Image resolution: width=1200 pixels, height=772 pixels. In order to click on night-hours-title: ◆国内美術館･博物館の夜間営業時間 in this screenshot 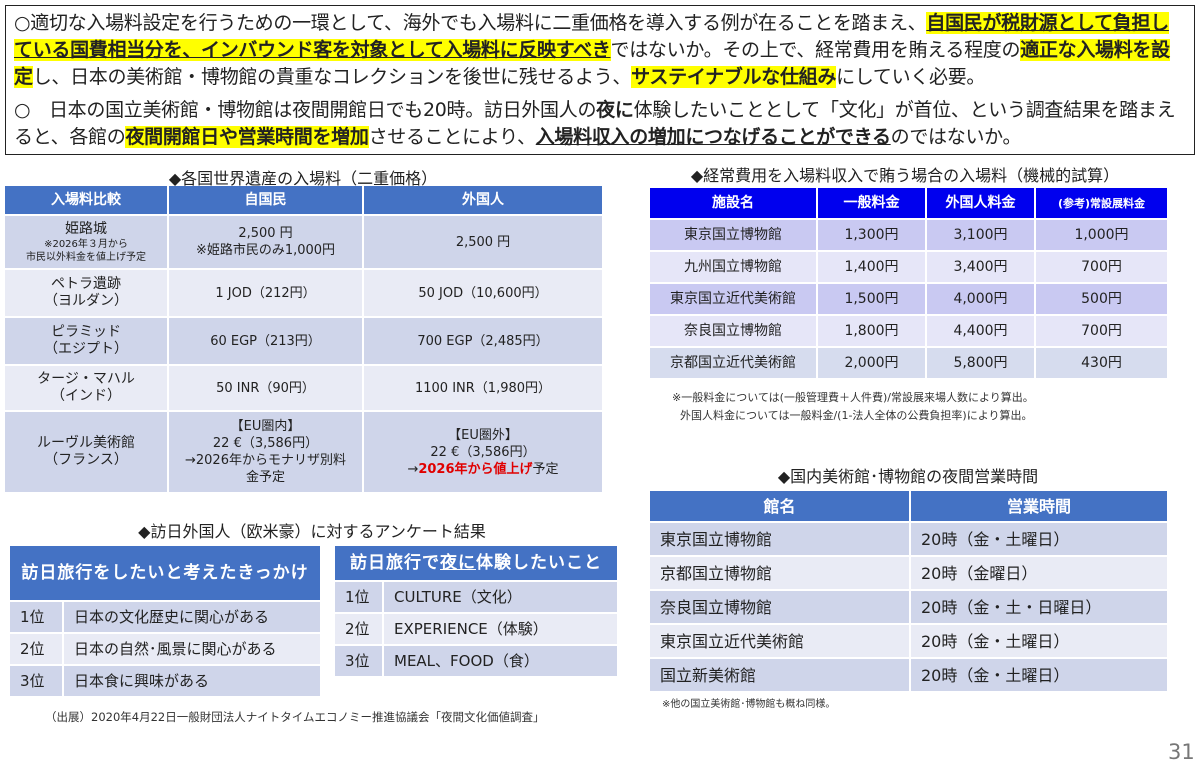, I will do `click(908, 476)`.